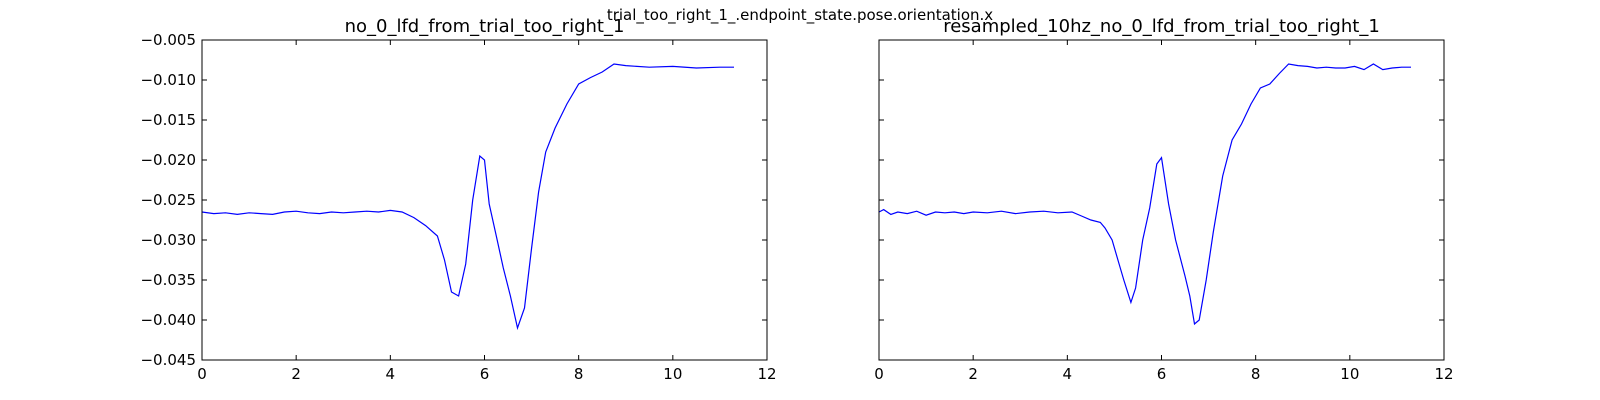  I want to click on y-tick-label: −0.030, so click(168, 240).